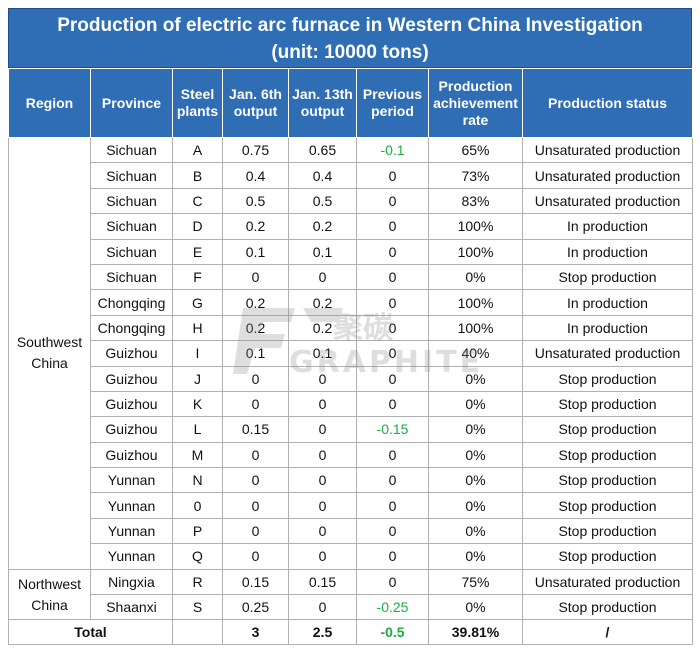 This screenshot has width=700, height=653. Describe the element at coordinates (392, 103) in the screenshot. I see `header-previous: Previous period` at that location.